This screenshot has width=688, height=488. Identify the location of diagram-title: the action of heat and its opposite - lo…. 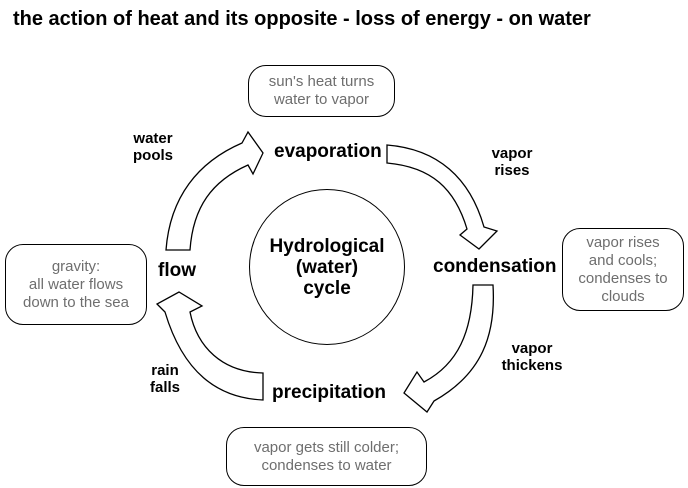
(302, 19).